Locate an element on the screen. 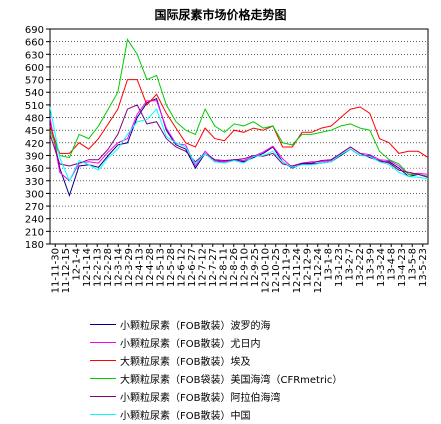  legend-label: 小颗粒尿素（FOB散装）阿拉伯海湾 is located at coordinates (200, 398).